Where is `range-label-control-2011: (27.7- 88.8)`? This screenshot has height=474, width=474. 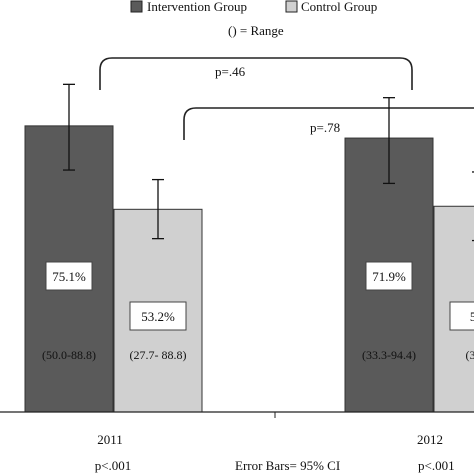
range-label-control-2011: (27.7- 88.8) is located at coordinates (158, 355).